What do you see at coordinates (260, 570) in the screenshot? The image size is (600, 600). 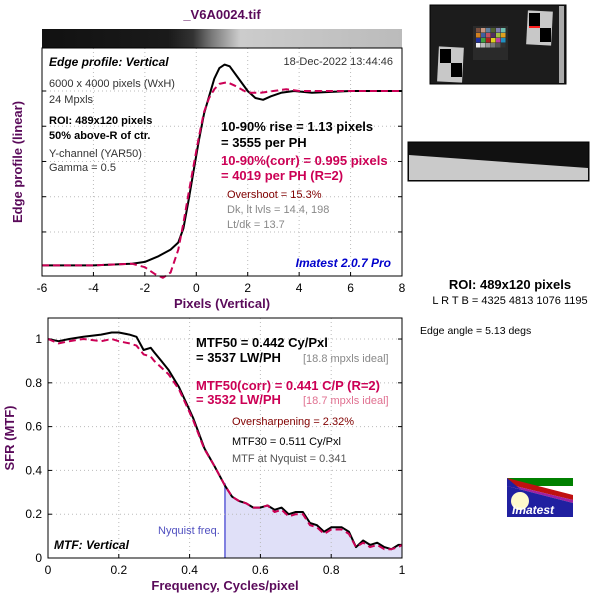 I see `x-tick-label: 0.6` at bounding box center [260, 570].